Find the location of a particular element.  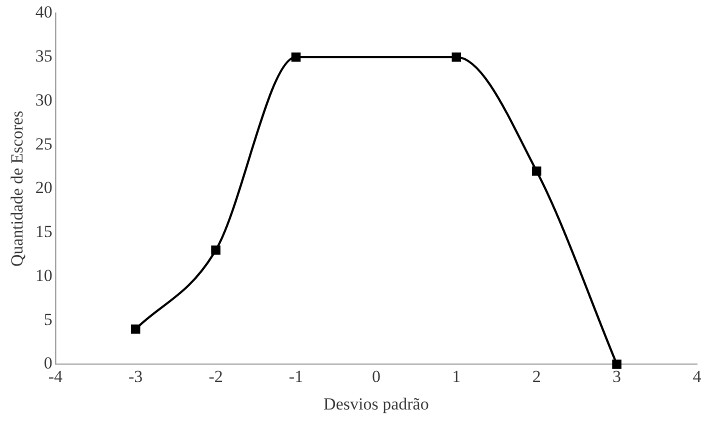

x-tick-label: 1 is located at coordinates (456, 376).